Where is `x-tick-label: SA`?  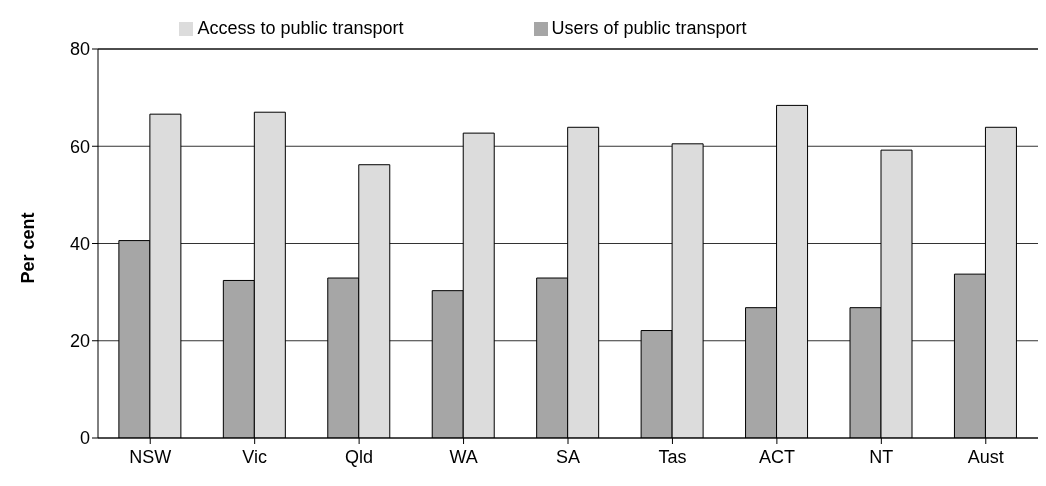 x-tick-label: SA is located at coordinates (568, 456).